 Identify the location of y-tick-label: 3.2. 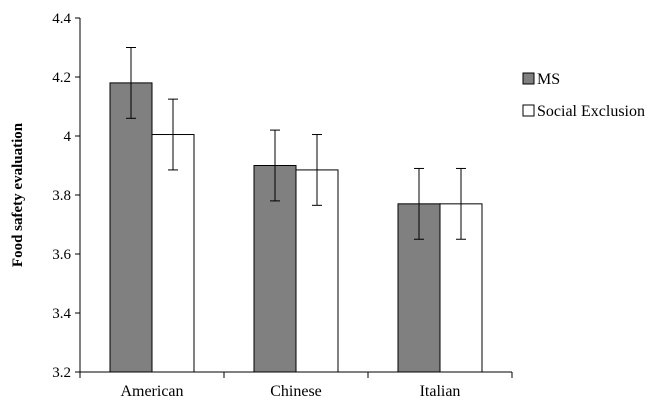
(61, 373).